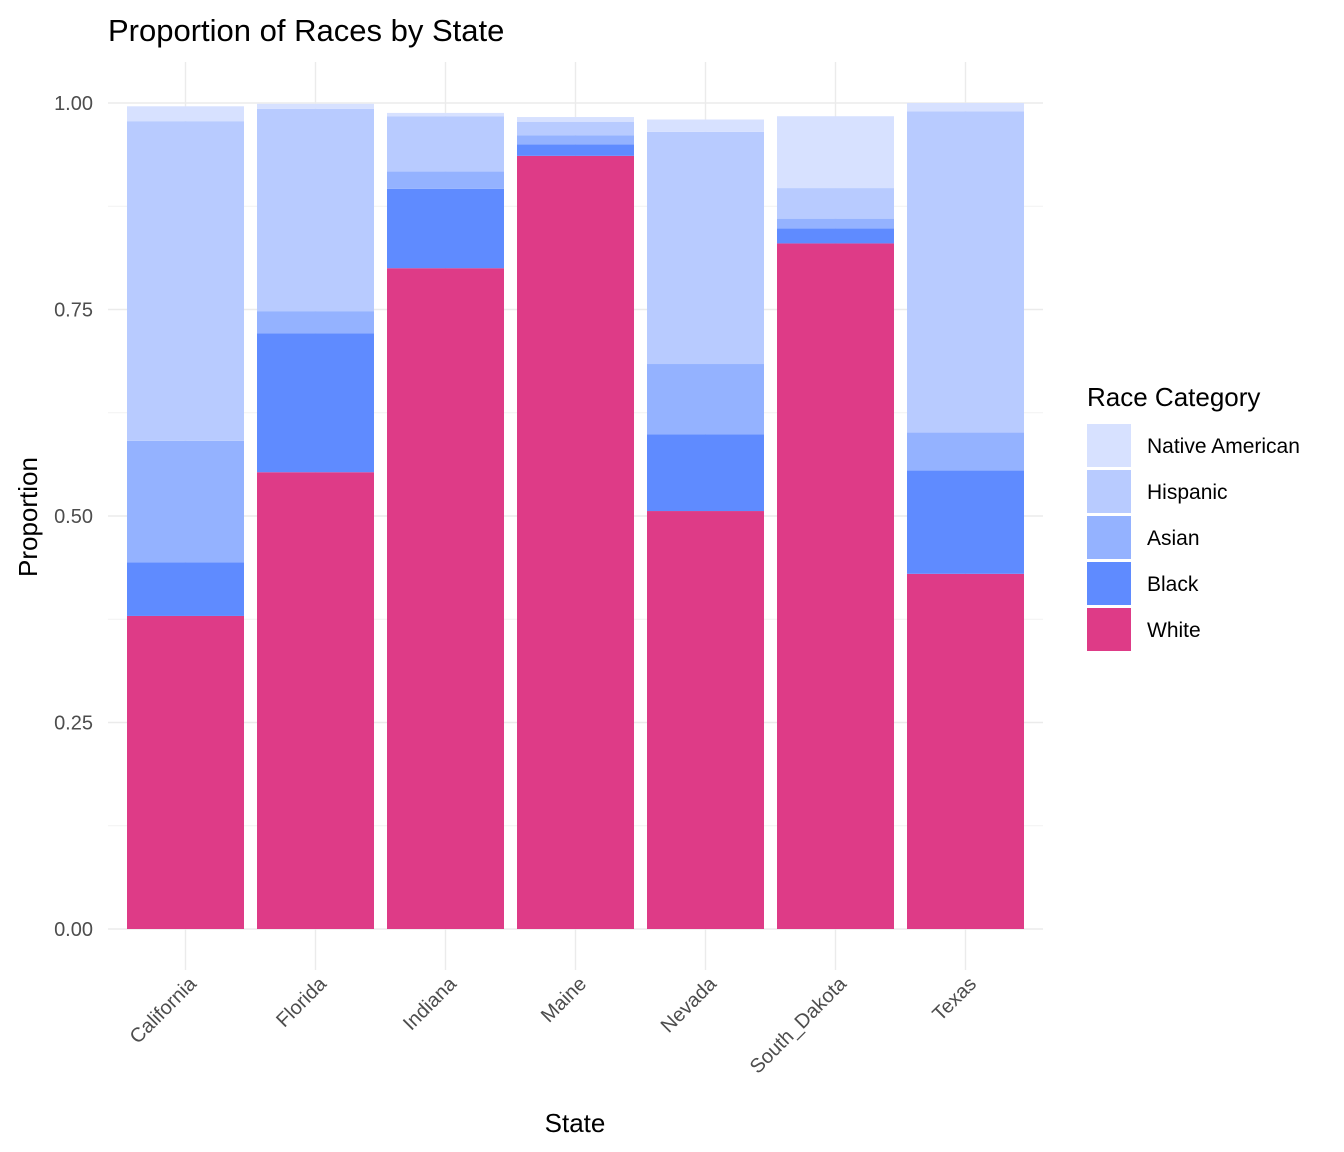 The width and height of the screenshot is (1344, 1152). Describe the element at coordinates (1109, 629) in the screenshot. I see `legend-key-white` at that location.